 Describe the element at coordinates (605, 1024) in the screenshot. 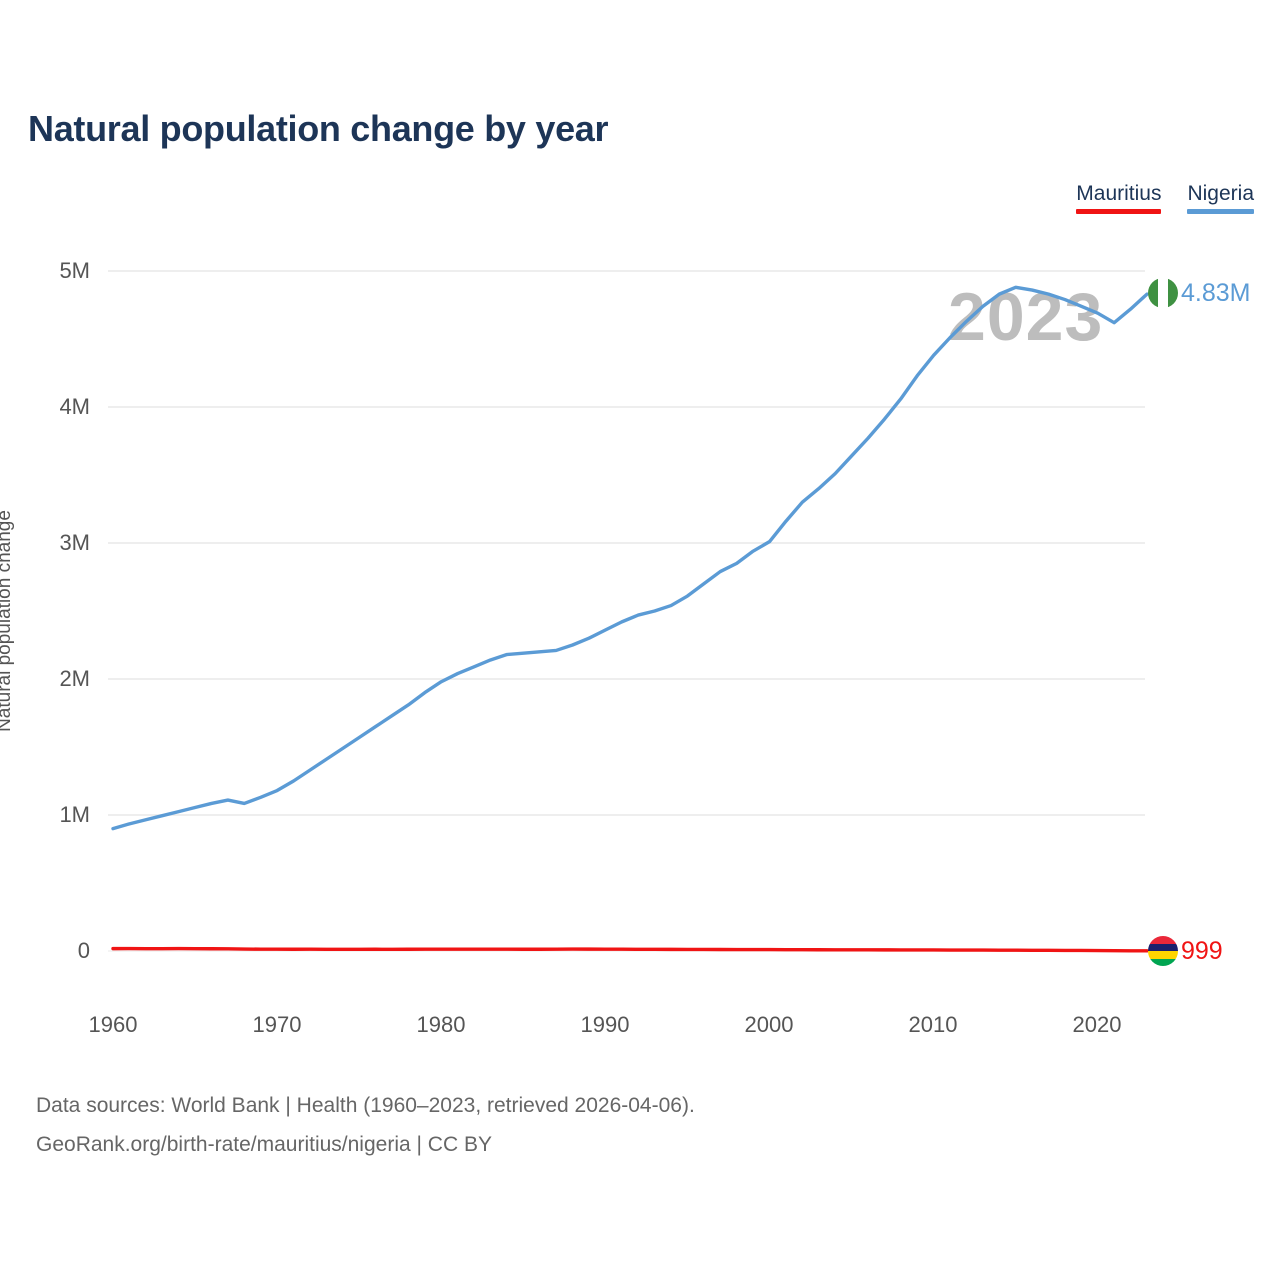

I see `x-tick-1990: 1990` at that location.